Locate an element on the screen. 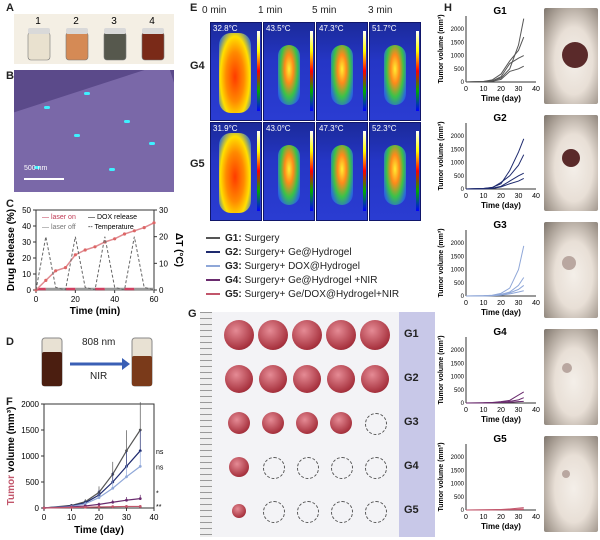 The width and height of the screenshot is (600, 540). label-strip is located at coordinates (417, 424).